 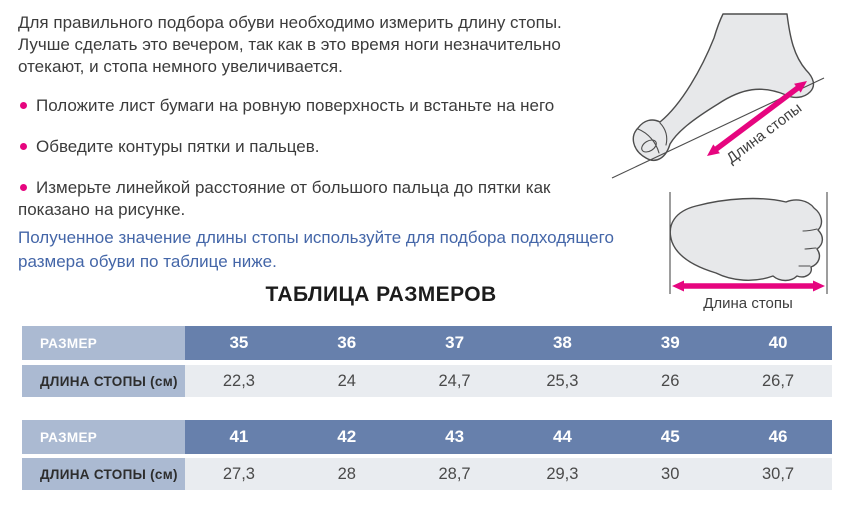 What do you see at coordinates (455, 436) in the screenshot?
I see `size-value: 43` at bounding box center [455, 436].